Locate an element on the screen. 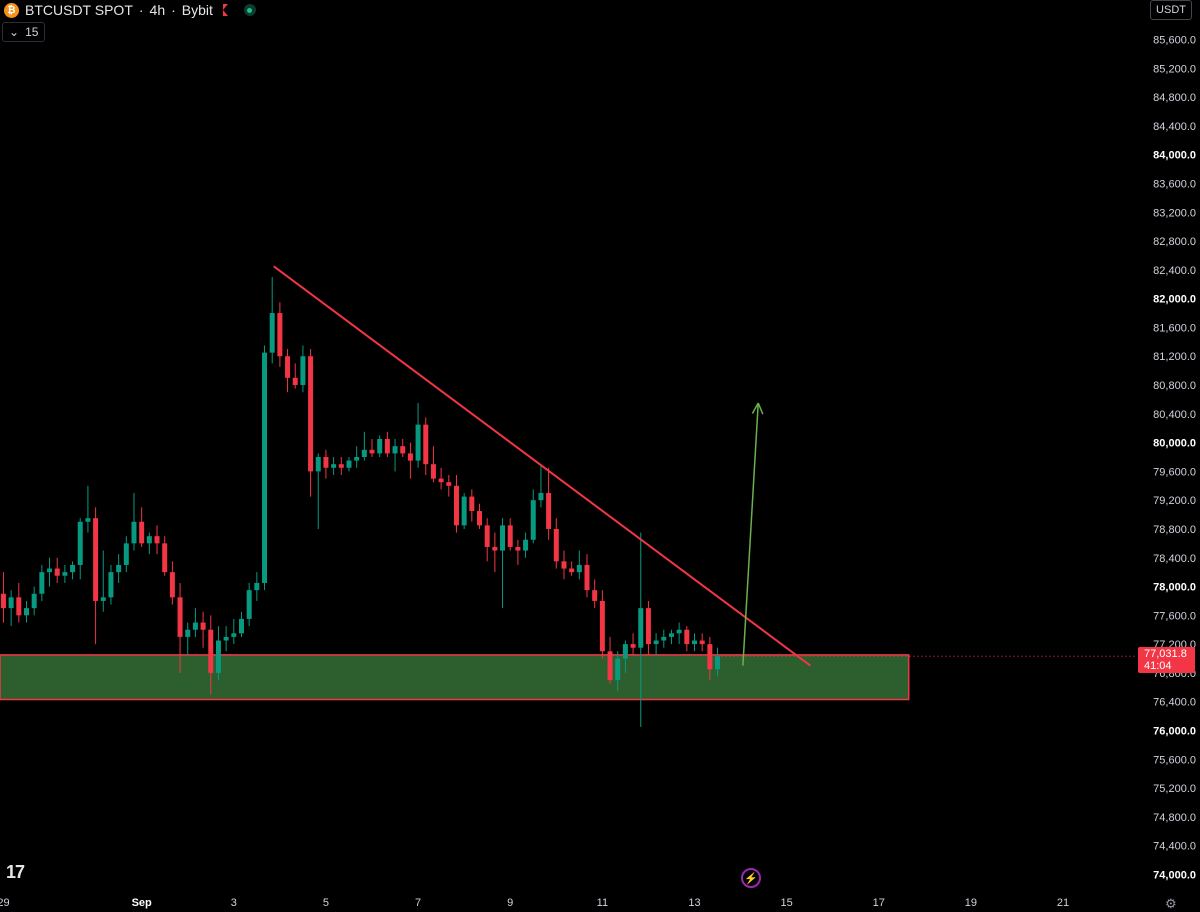 The width and height of the screenshot is (1200, 912). symbol-header: ₿ BTCUSDT SPOT · 4h · Bybit is located at coordinates (128, 10).